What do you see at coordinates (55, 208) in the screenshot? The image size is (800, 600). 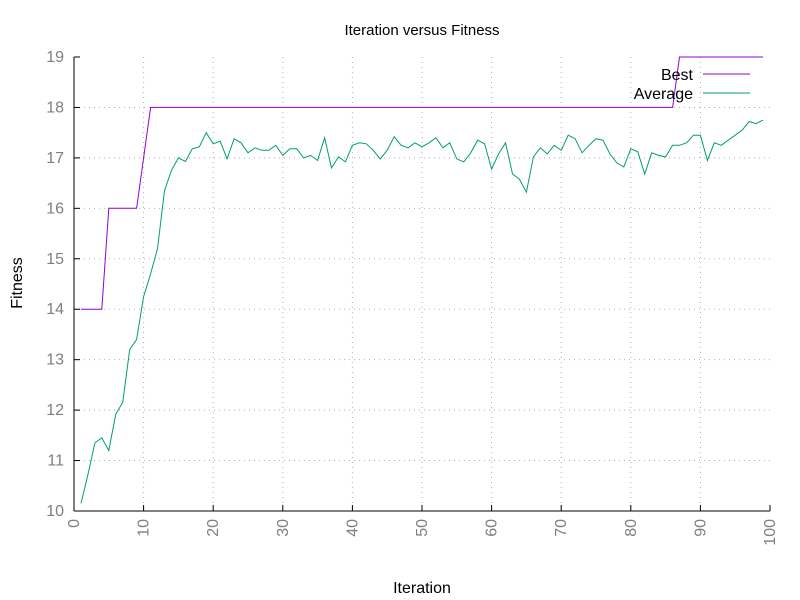 I see `y-tick-label: 16` at bounding box center [55, 208].